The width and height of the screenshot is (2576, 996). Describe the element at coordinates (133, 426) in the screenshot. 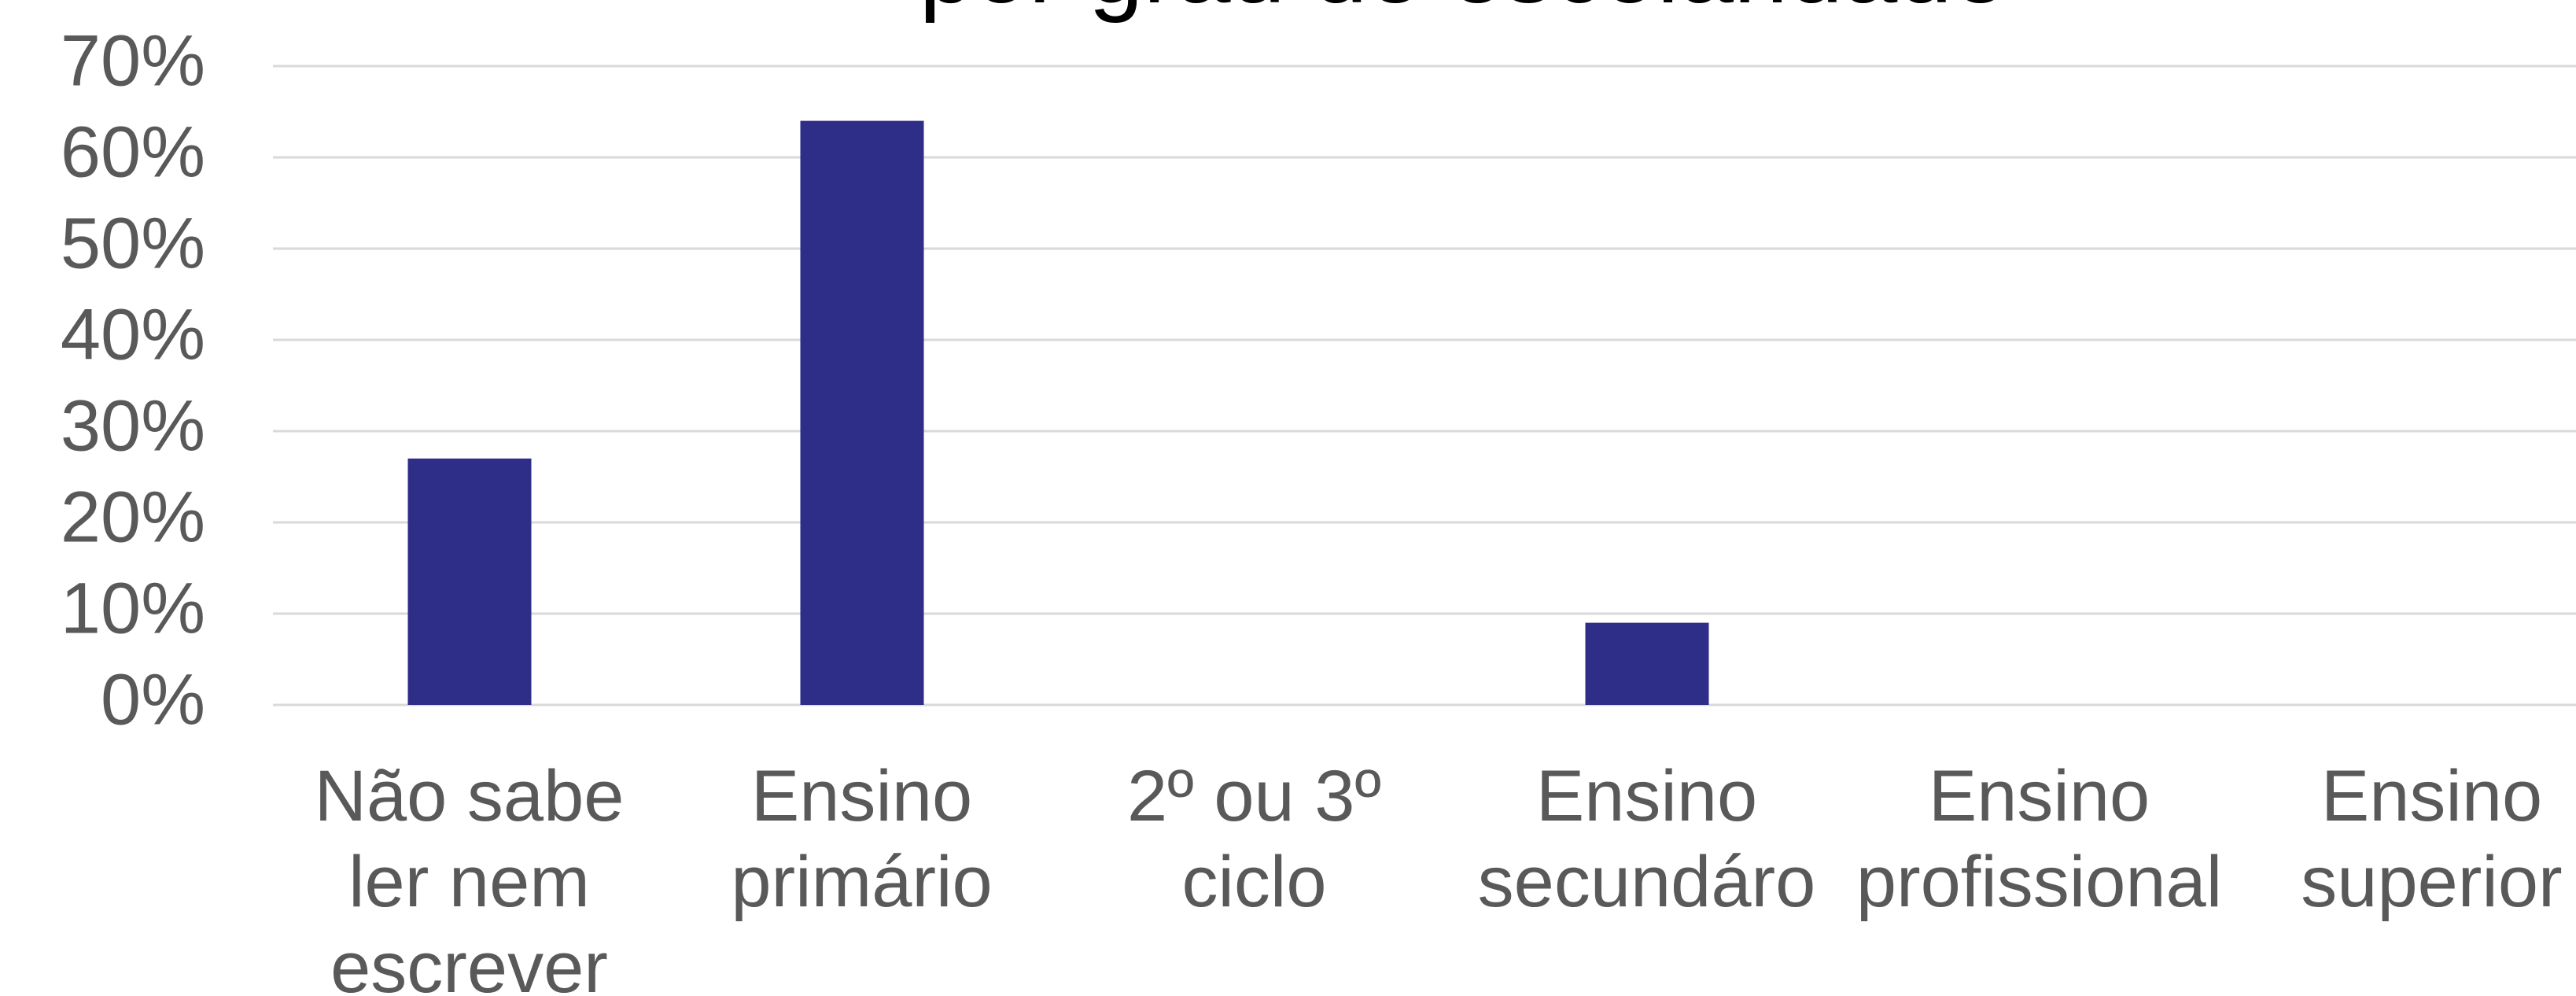

I see `y-tick-label: 30%` at that location.